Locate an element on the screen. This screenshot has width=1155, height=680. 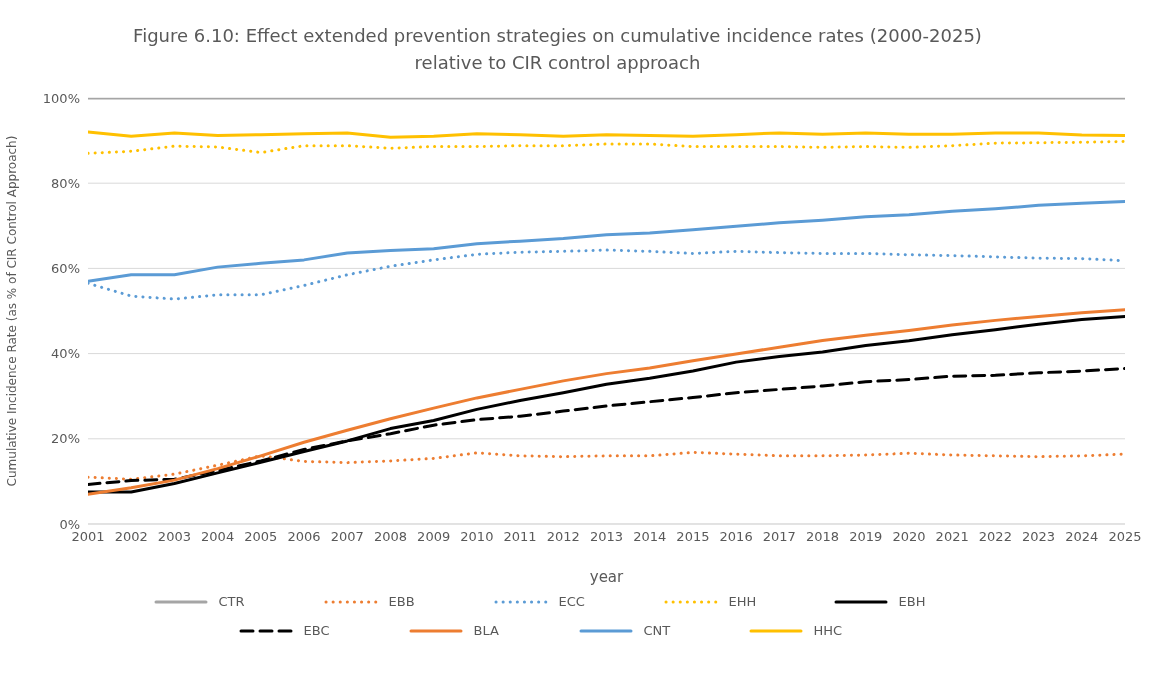
chart-title: Figure 6.10: Effect extended prevention strategies on cumulative incidence rates (2000-2025) relative to CIR control approach is located at coordinates (557, 49).